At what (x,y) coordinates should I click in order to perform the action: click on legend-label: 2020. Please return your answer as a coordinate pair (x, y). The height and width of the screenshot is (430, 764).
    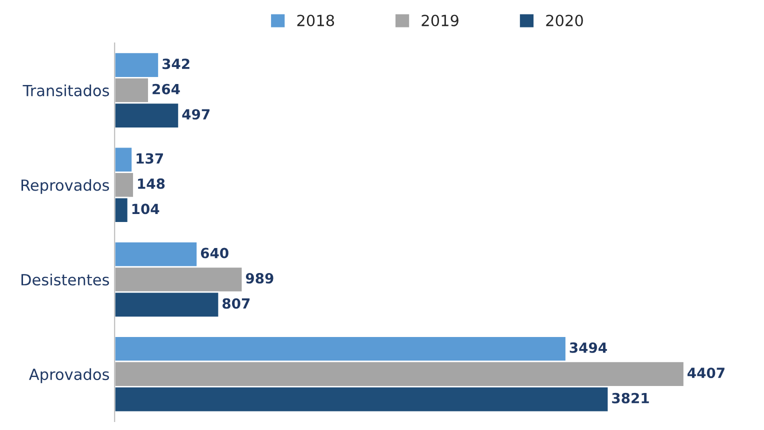
    Looking at the image, I should click on (564, 20).